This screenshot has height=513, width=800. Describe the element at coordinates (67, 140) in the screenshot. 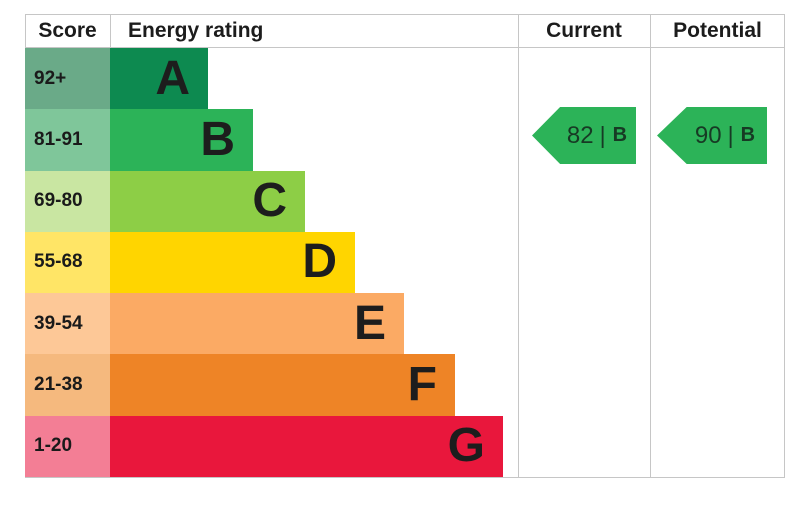

I see `score-range-label-b: 81-91` at that location.